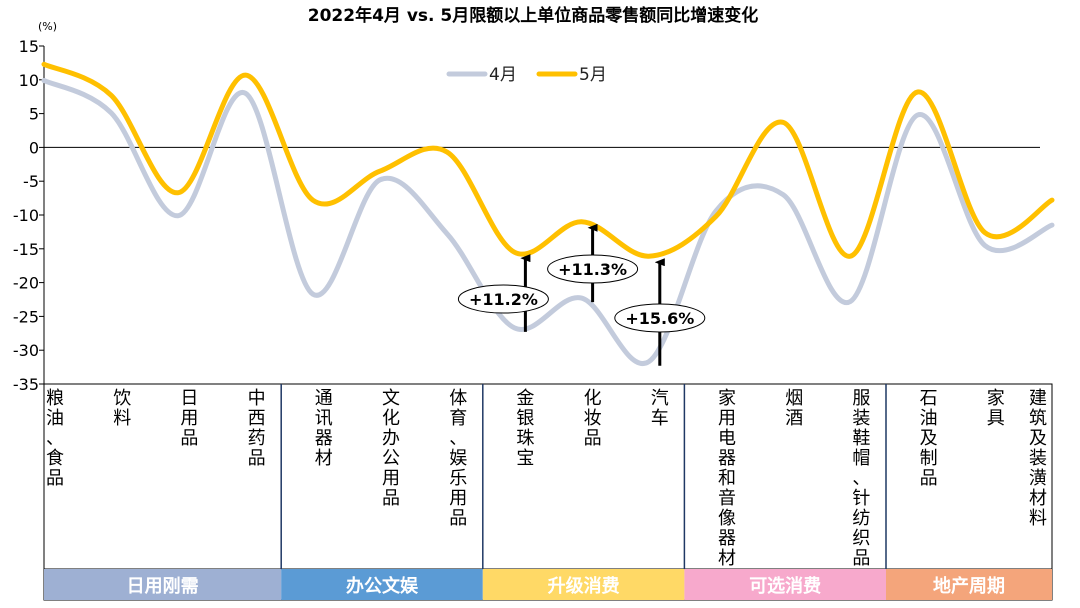  What do you see at coordinates (47, 26) in the screenshot?
I see `y-axis-unit: (%)` at bounding box center [47, 26].